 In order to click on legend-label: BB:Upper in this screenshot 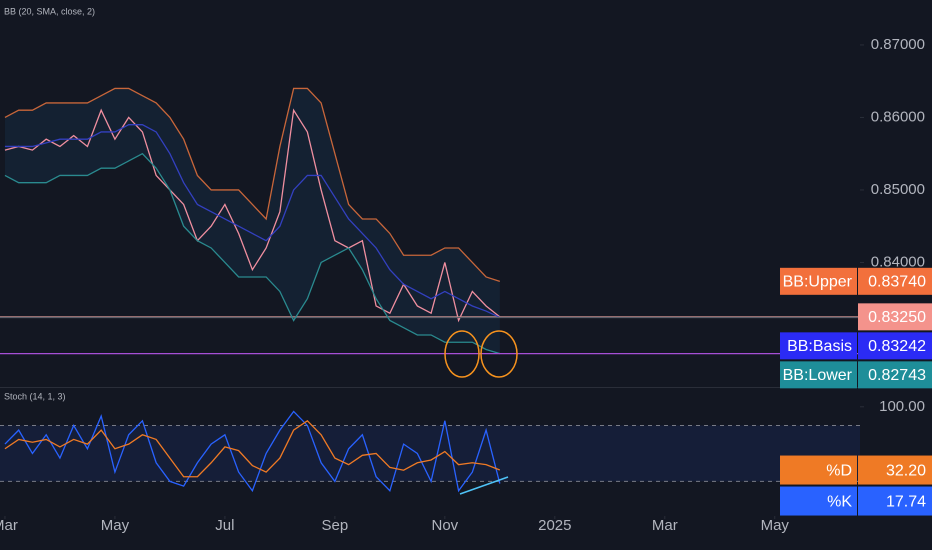, I will do `click(818, 282)`.